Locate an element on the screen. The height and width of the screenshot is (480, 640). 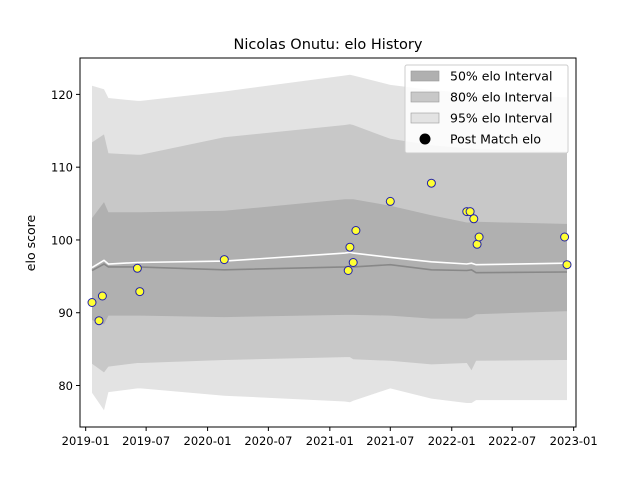
y-axis: 80 90 100 110 120 is located at coordinates (65, 240).